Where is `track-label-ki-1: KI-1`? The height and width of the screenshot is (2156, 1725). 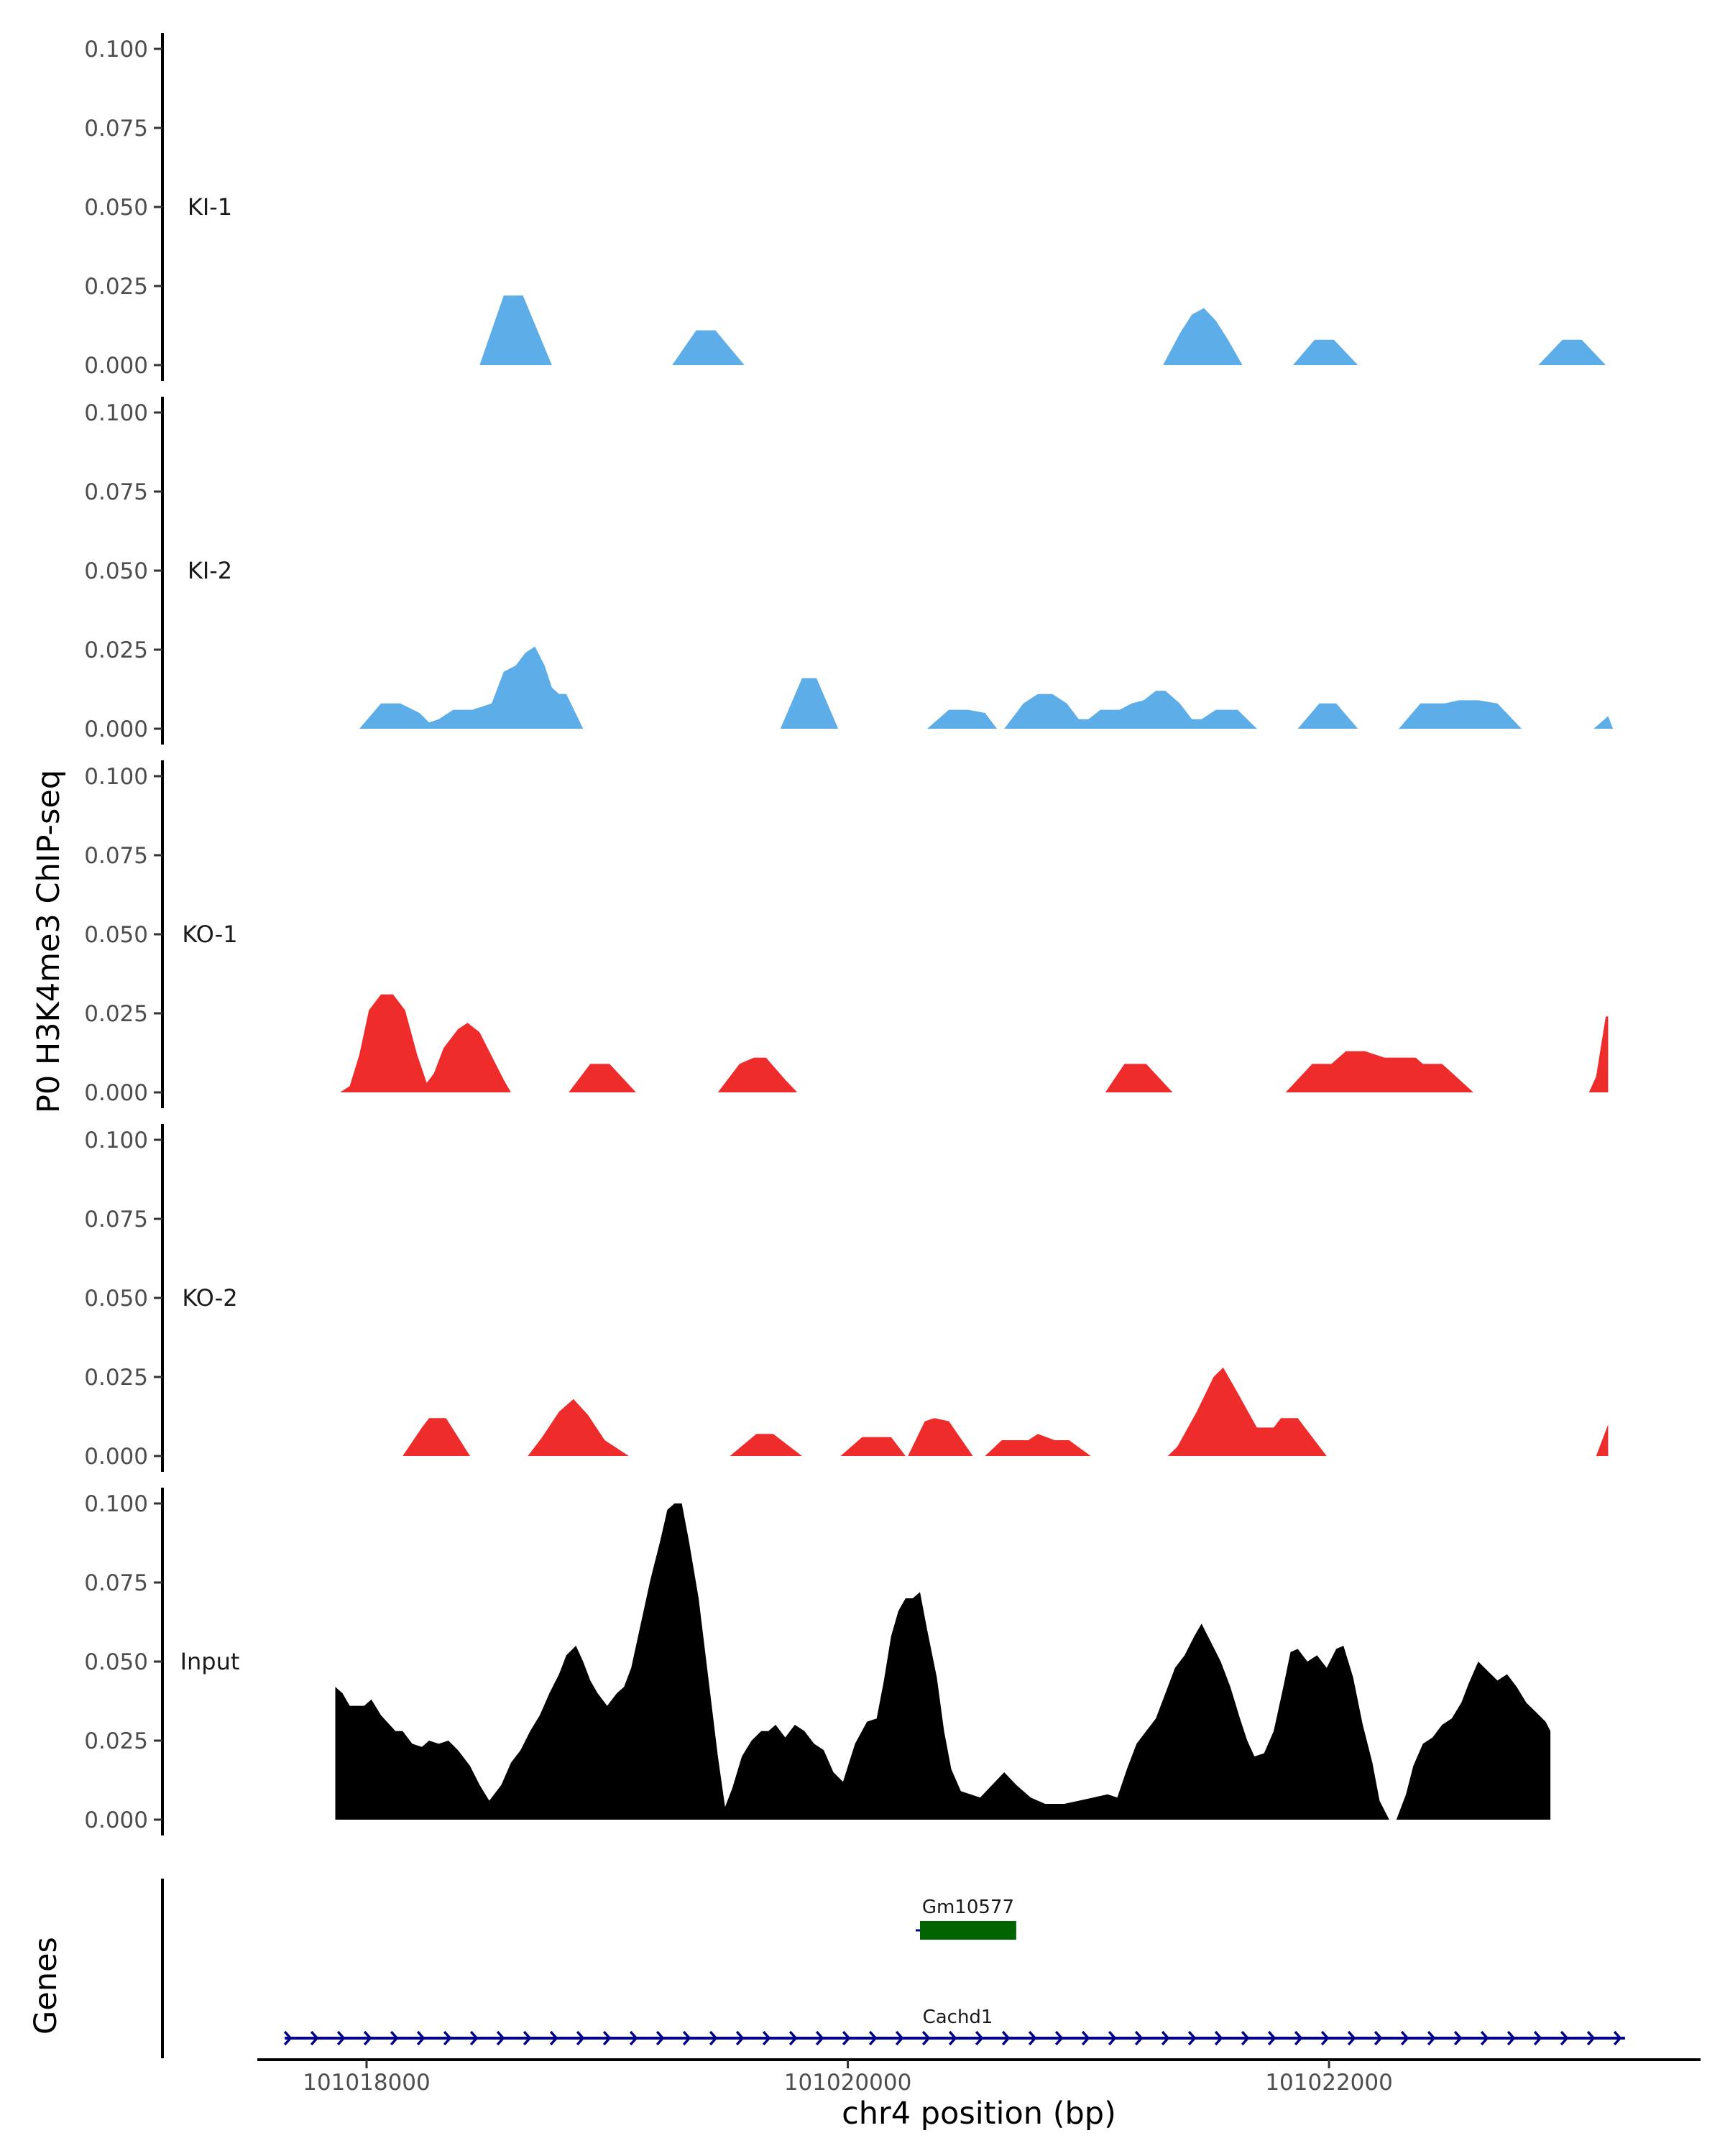
track-label-ki-1: KI-1 is located at coordinates (210, 207).